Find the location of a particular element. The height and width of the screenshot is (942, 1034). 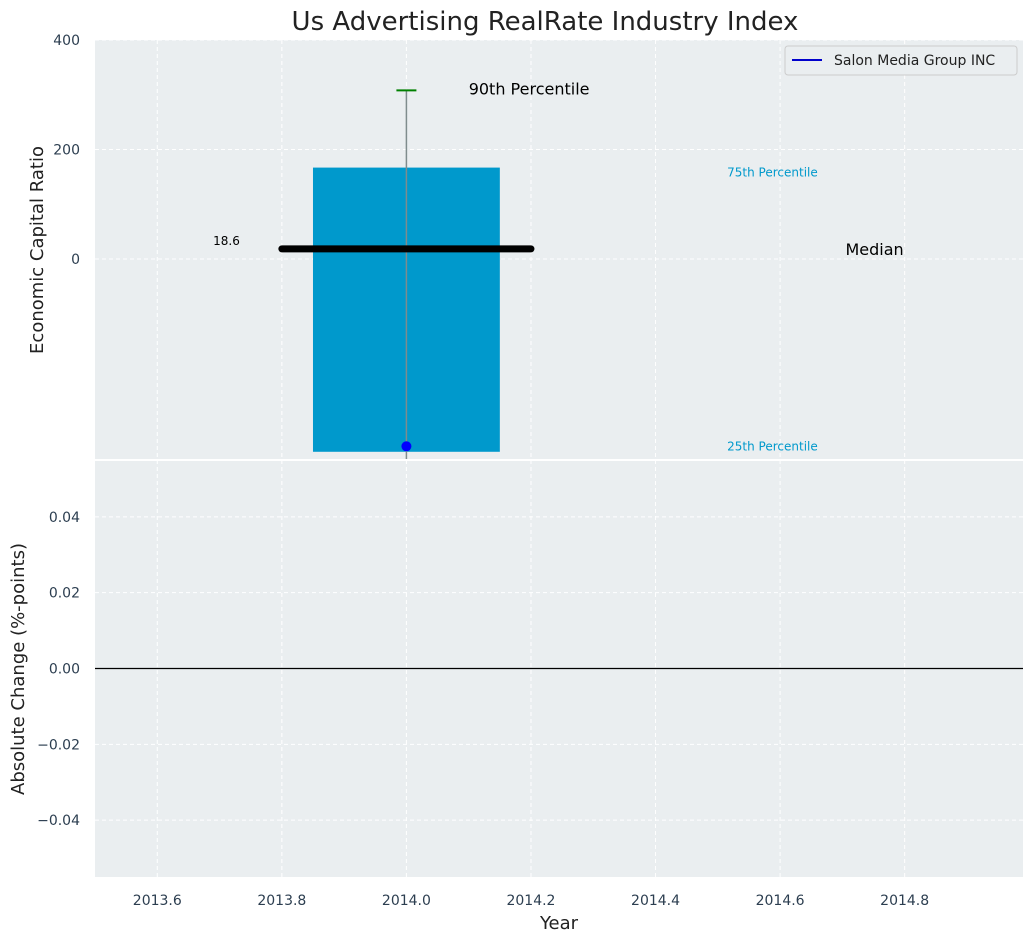

bottom-y-tick-label: 0.00 is located at coordinates (64, 670).